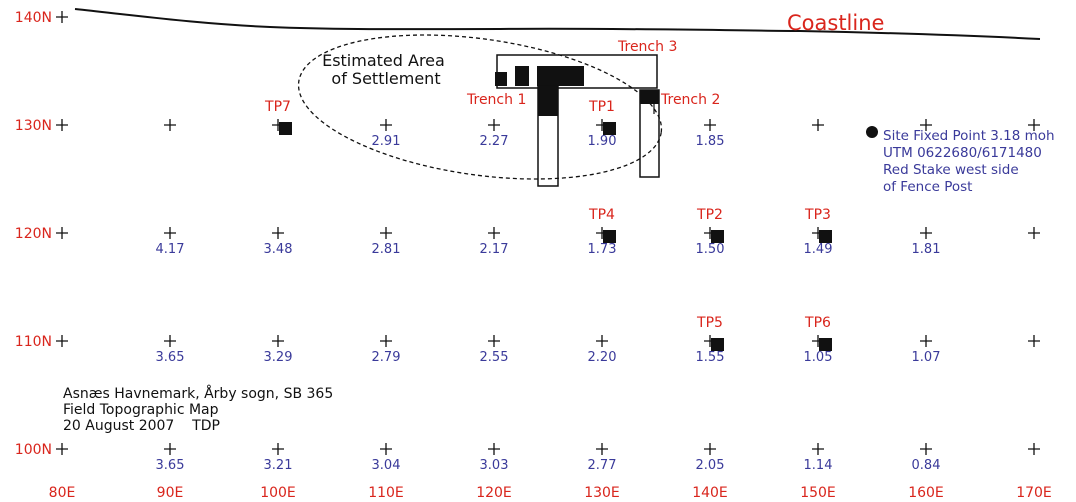 Image resolution: width=1076 pixels, height=502 pixels. Describe the element at coordinates (386, 493) in the screenshot. I see `easting-label: 110E` at that location.